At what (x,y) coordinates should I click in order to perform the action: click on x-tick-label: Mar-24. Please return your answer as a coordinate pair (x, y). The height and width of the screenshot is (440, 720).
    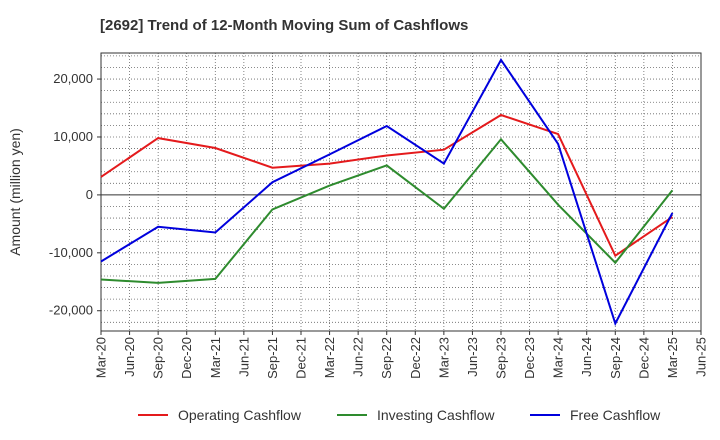
    Looking at the image, I should click on (558, 357).